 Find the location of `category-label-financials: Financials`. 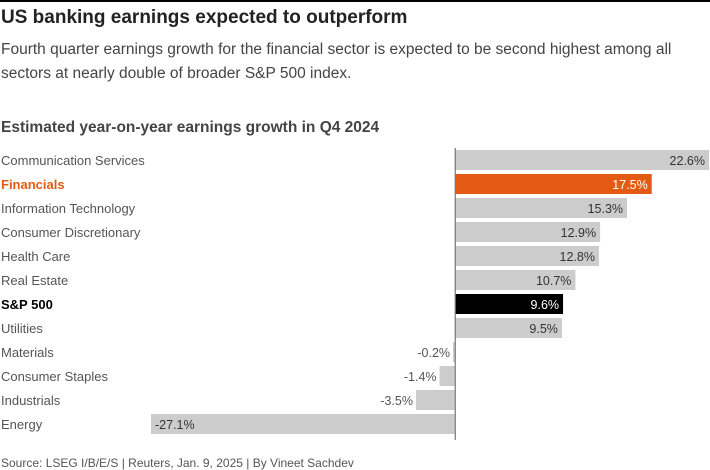

category-label-financials: Financials is located at coordinates (33, 184).